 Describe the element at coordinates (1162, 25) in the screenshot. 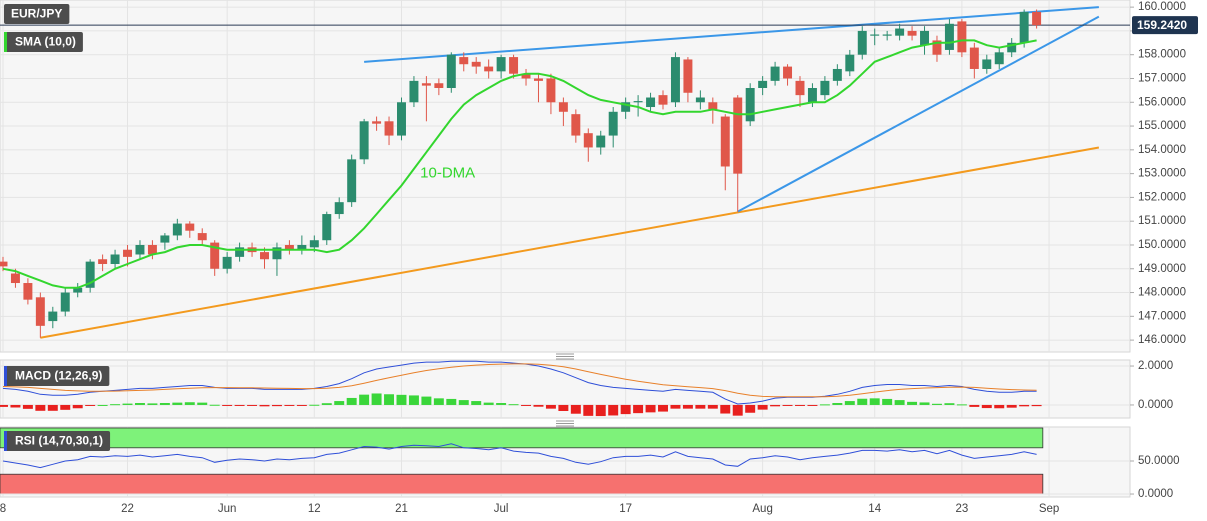

I see `price-tag-text: 159.2420` at that location.